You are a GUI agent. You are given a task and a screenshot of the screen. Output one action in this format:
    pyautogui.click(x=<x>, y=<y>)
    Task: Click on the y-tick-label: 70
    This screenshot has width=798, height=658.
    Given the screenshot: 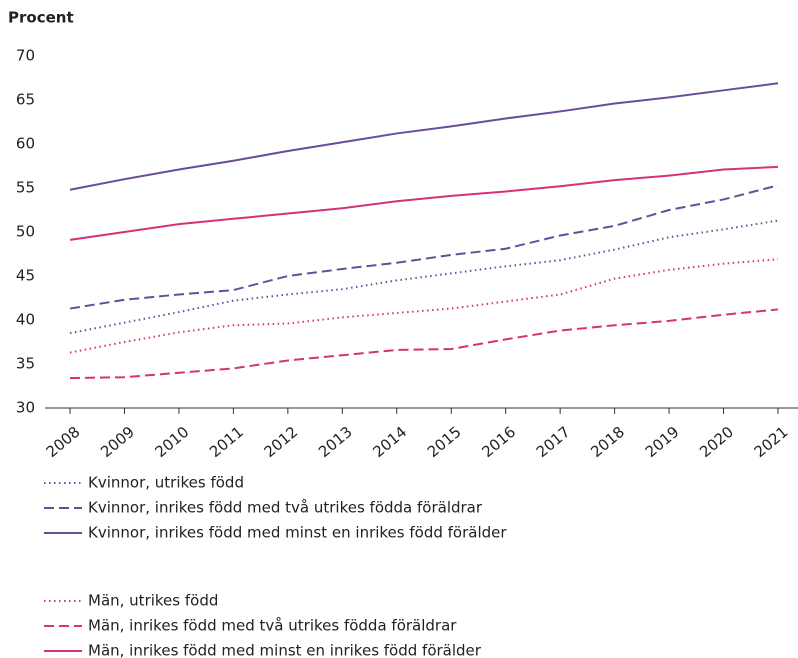 What is the action you would take?
    pyautogui.click(x=25, y=56)
    